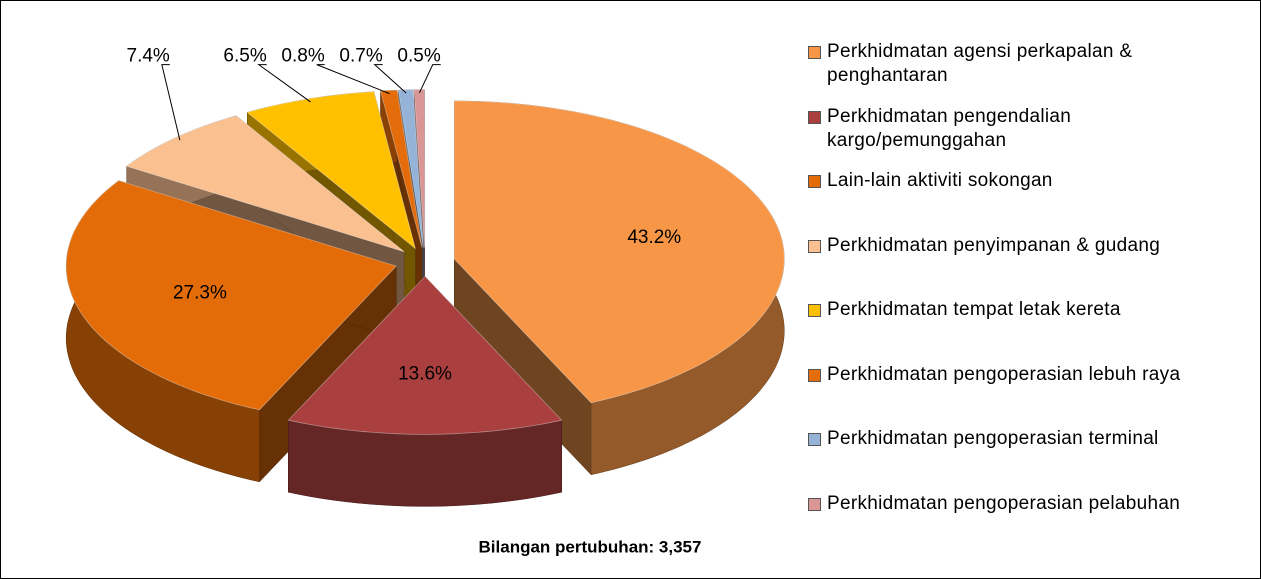  What do you see at coordinates (654, 237) in the screenshot?
I see `data-label: 43.2%` at bounding box center [654, 237].